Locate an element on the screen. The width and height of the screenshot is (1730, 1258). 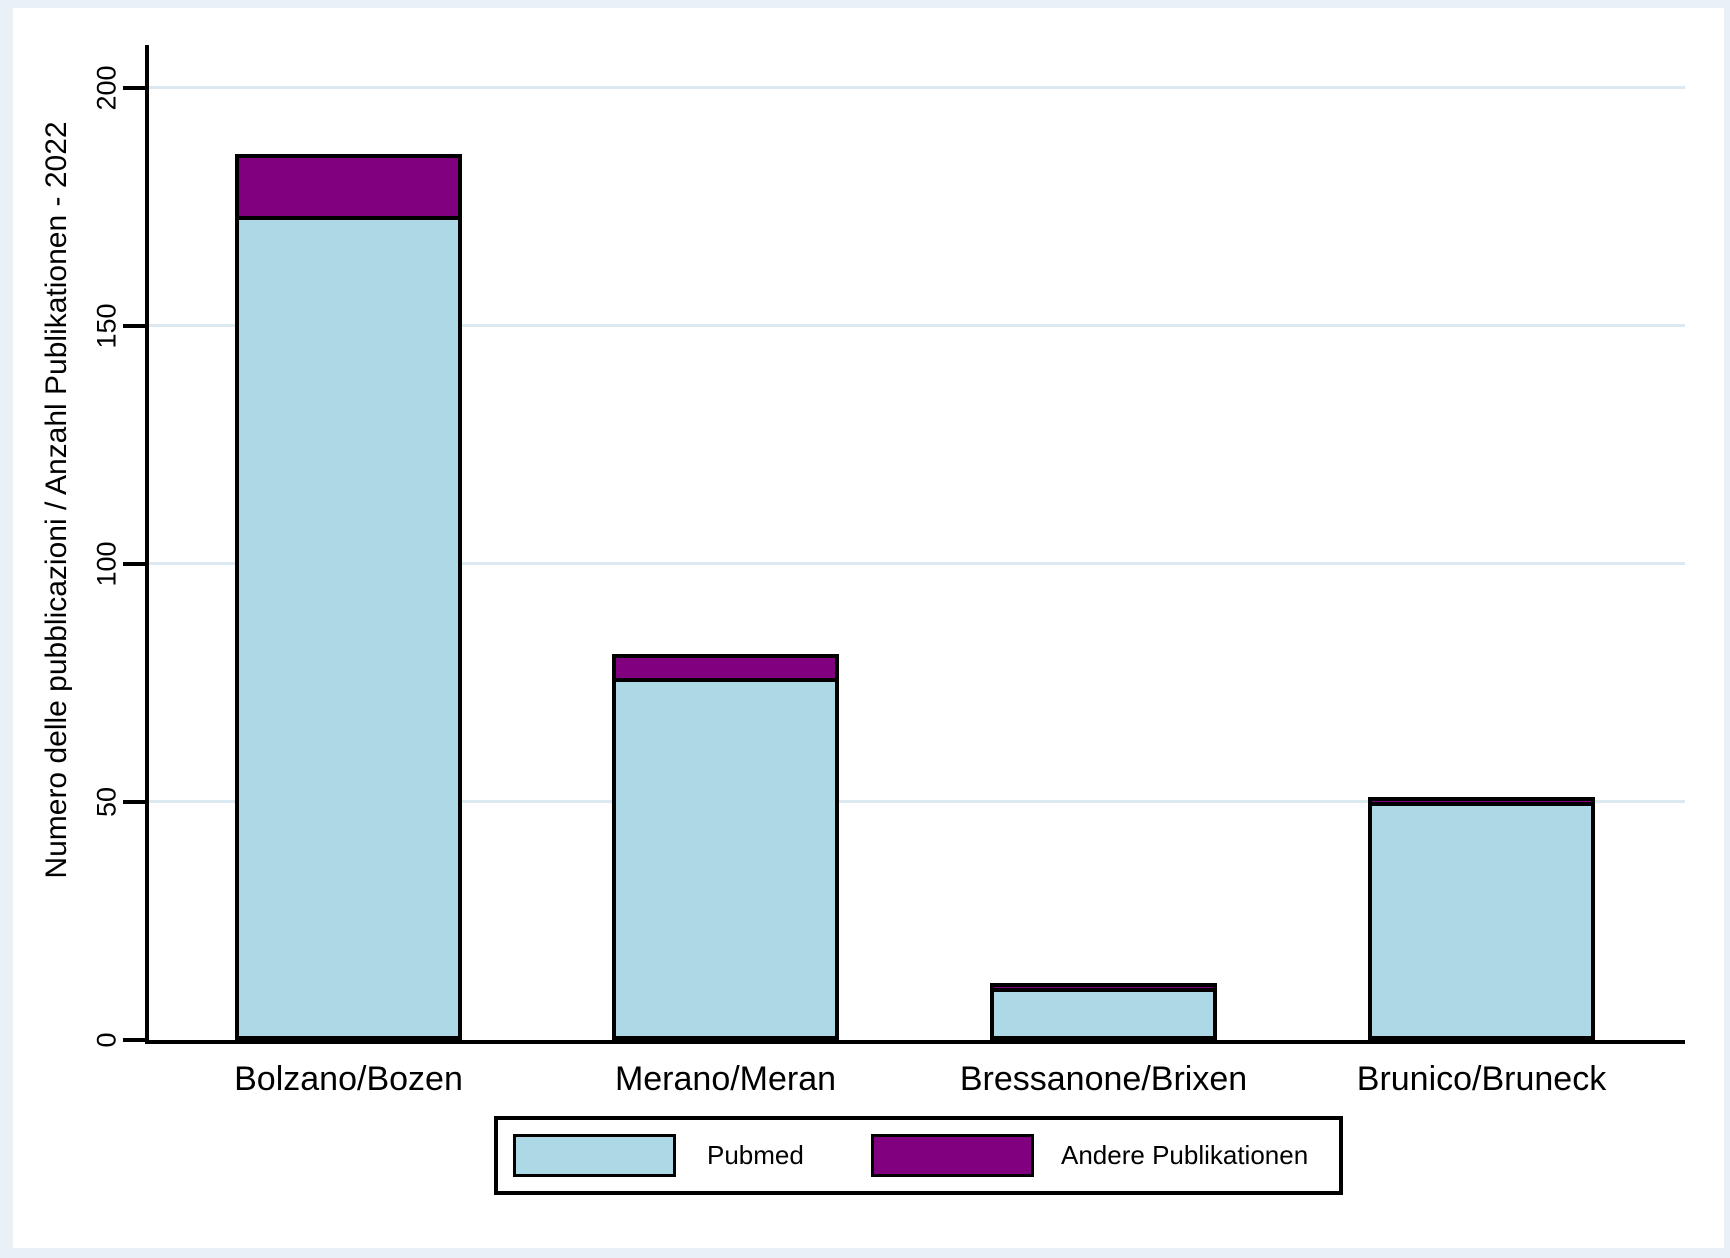
bar-bolzano-bozen is located at coordinates (348, 542).